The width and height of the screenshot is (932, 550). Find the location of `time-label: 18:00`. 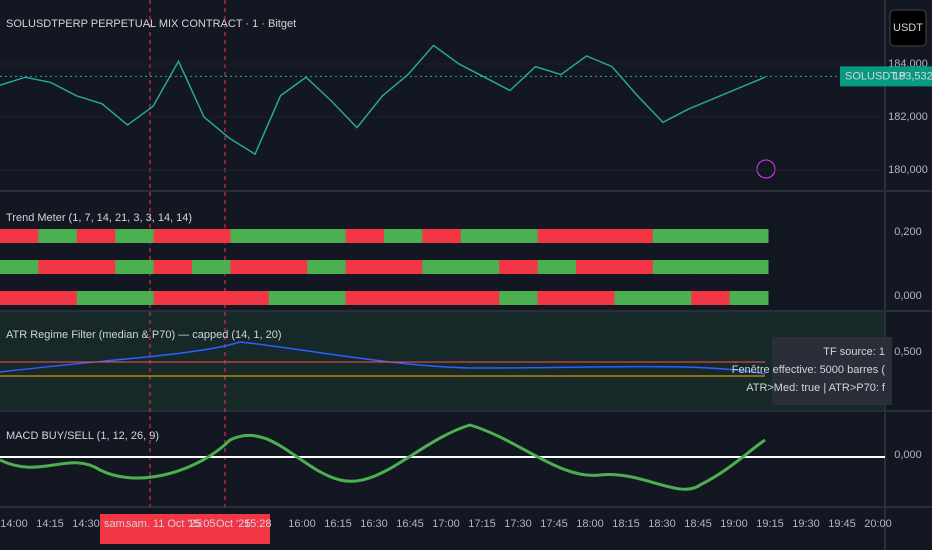

time-label: 18:00 is located at coordinates (590, 524).